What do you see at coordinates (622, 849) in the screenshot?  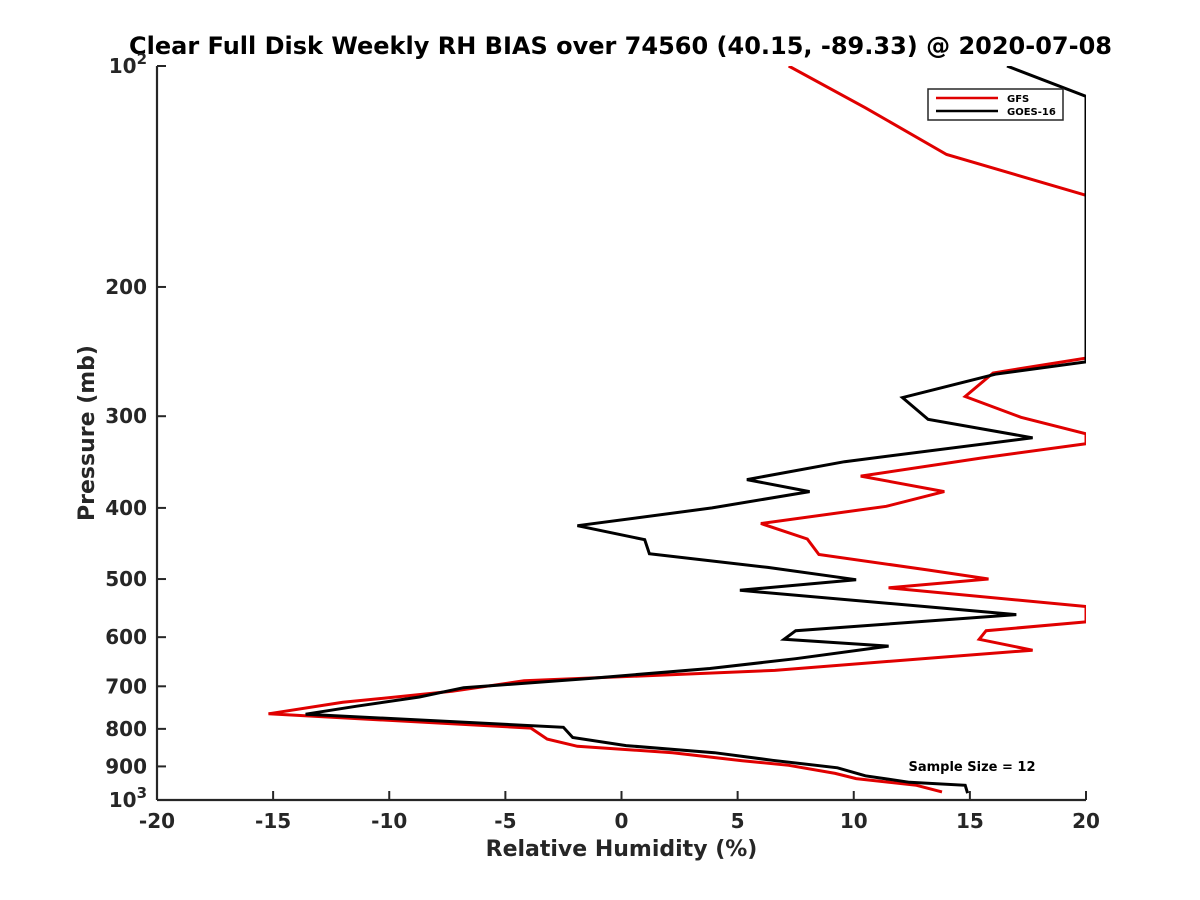 I see `x-axis-label: Relative Humidity (%)` at bounding box center [622, 849].